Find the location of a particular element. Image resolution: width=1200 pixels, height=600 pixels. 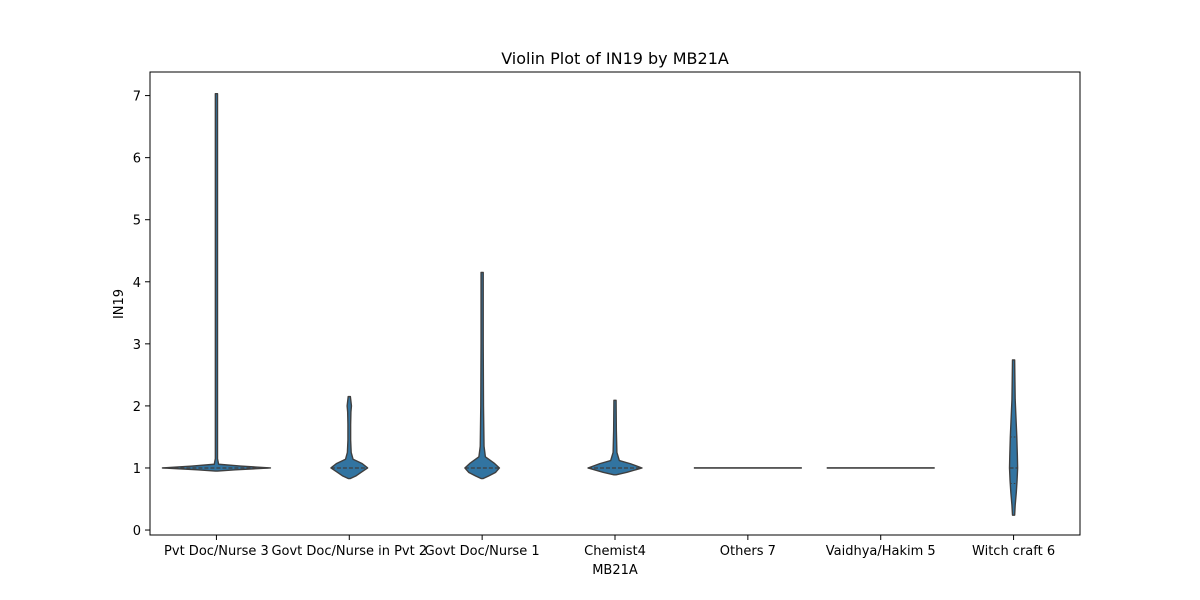

y-axis-label: IN19 is located at coordinates (119, 304).